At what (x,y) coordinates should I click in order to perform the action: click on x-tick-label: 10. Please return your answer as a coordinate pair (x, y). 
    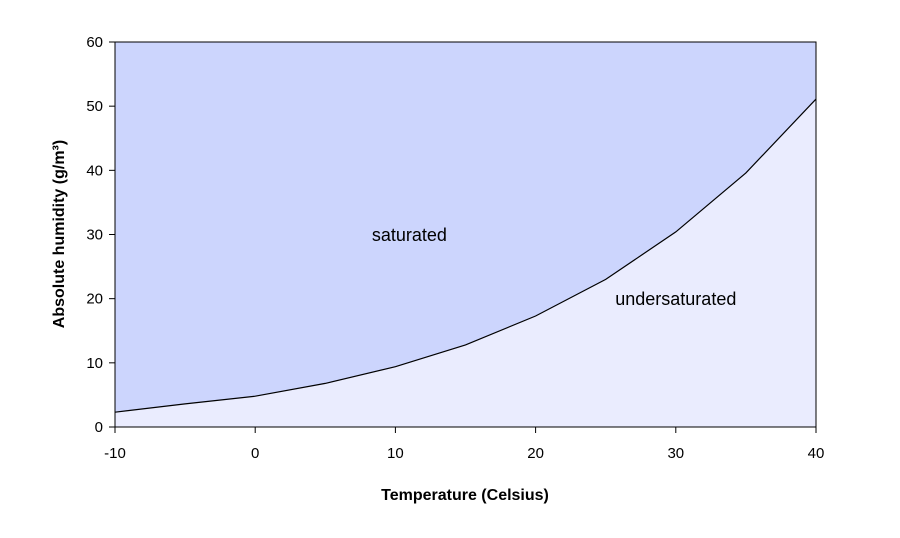
    Looking at the image, I should click on (395, 453).